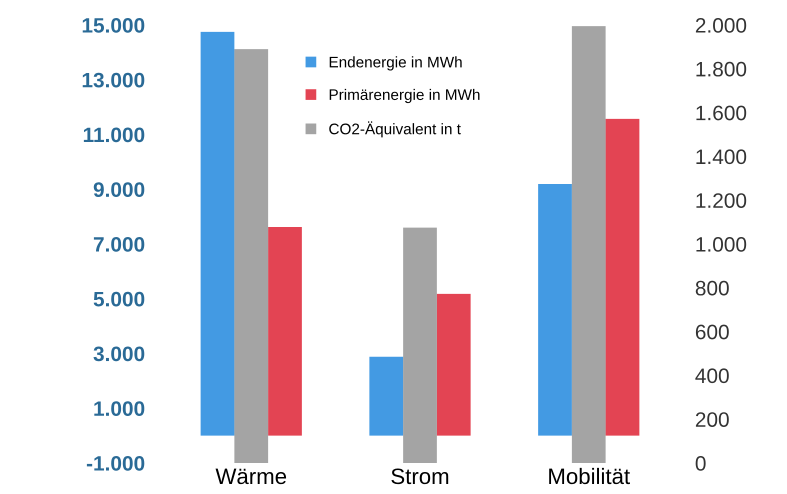  I want to click on x-tick-label: Strom, so click(419, 476).